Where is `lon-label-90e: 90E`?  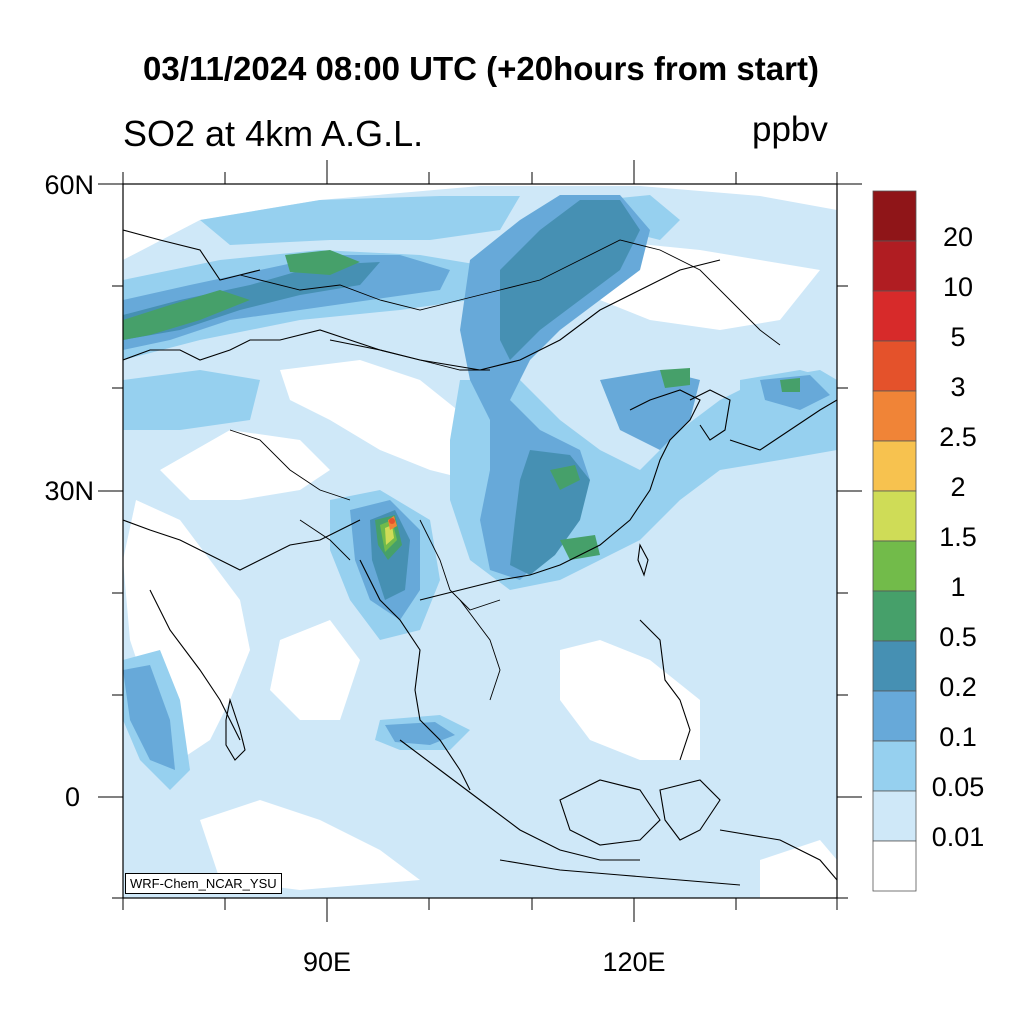
lon-label-90e: 90E is located at coordinates (327, 962).